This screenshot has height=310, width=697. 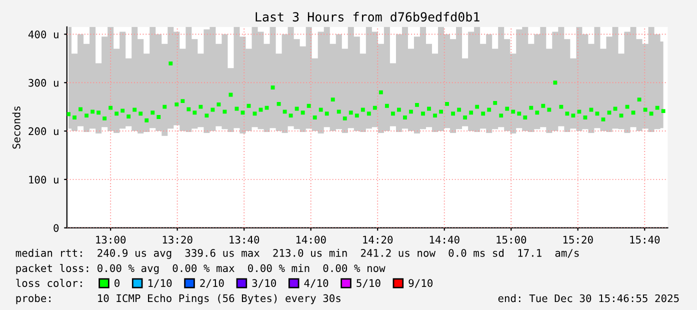 What do you see at coordinates (43, 180) in the screenshot?
I see `y-tick-label: 100 u` at bounding box center [43, 180].